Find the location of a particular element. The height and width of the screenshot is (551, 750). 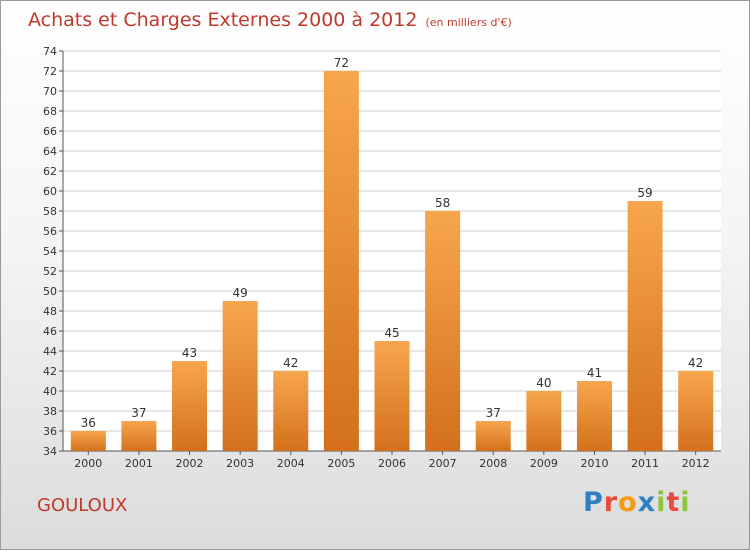

x-tick-label: 2000 is located at coordinates (88, 463).